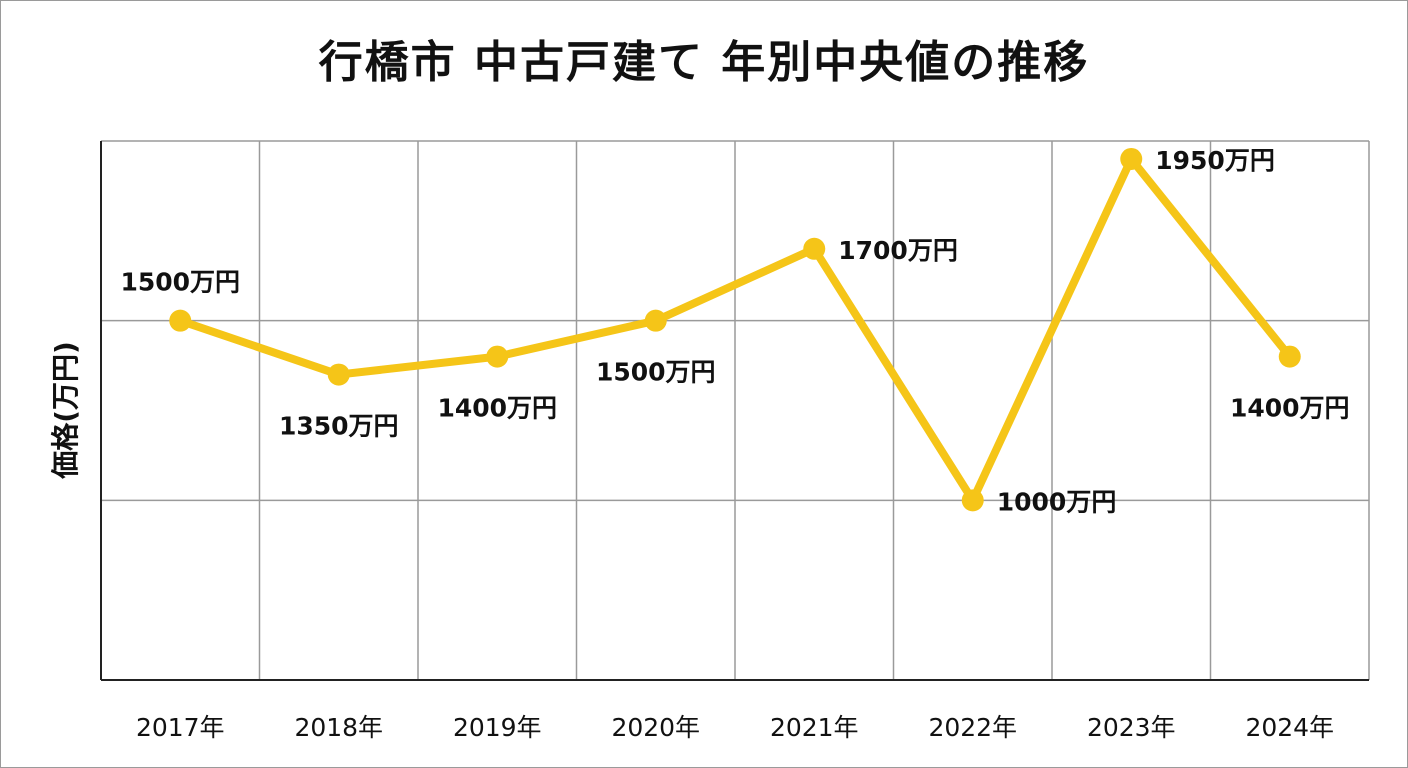  What do you see at coordinates (972, 727) in the screenshot?
I see `x-tick-label: 2022年` at bounding box center [972, 727].